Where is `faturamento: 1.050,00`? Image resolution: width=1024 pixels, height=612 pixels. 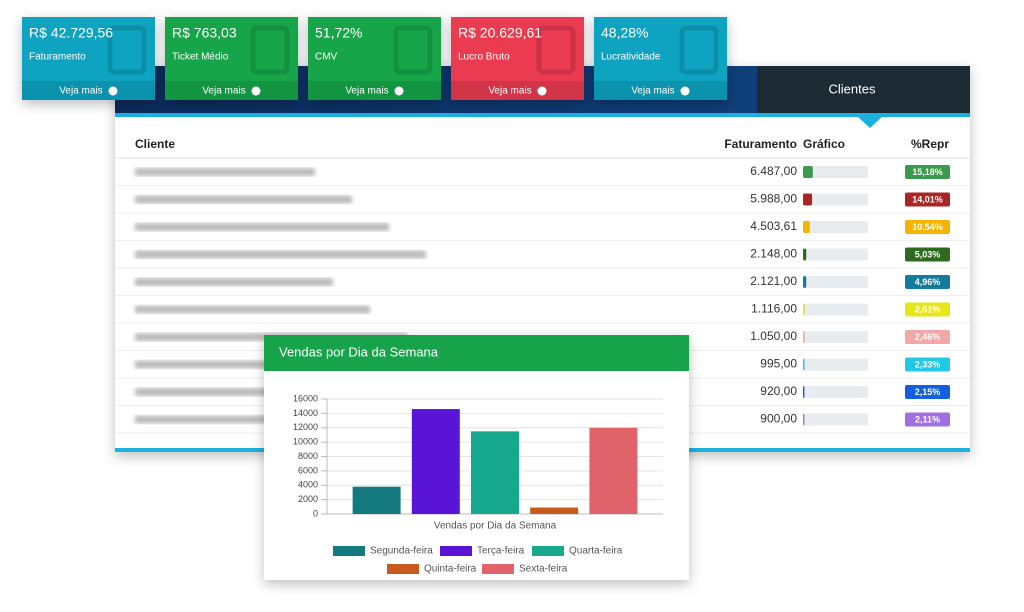
faturamento: 1.050,00 is located at coordinates (773, 336).